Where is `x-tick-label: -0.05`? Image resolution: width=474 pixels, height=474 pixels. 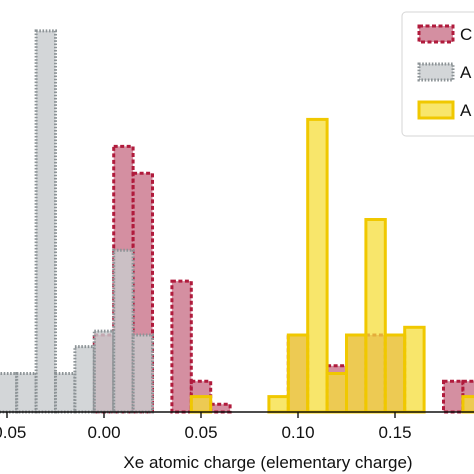
x-tick-label: -0.05 is located at coordinates (13, 432).